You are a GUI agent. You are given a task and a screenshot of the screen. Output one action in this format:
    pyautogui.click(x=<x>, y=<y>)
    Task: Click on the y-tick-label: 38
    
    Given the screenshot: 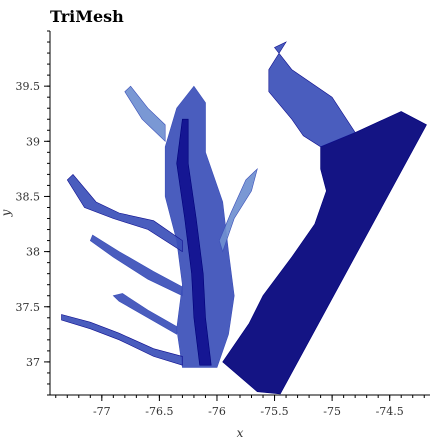 What is the action you would take?
    pyautogui.click(x=33, y=252)
    